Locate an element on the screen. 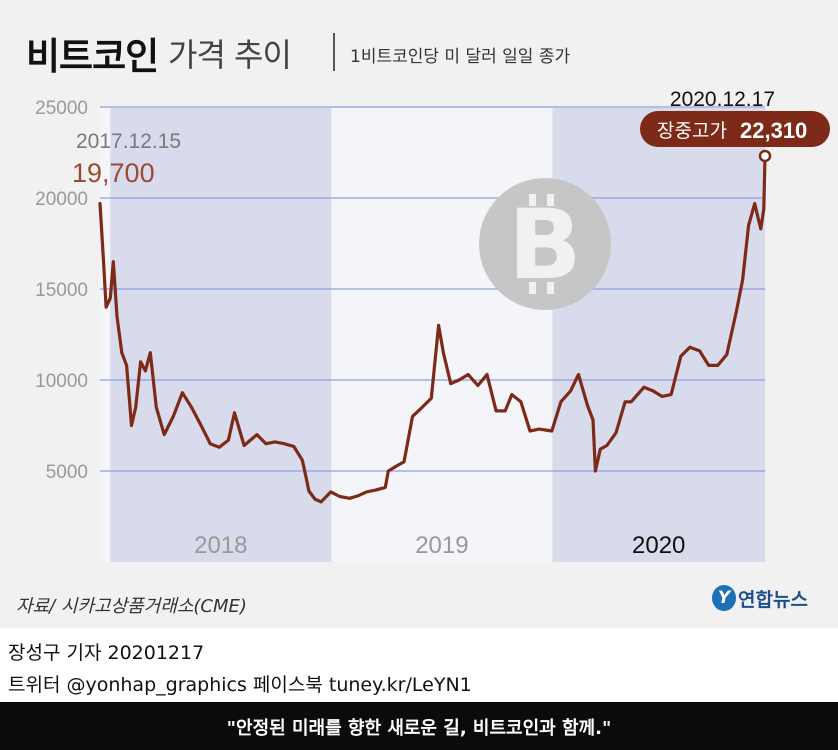 This screenshot has width=838, height=750. y-tick-label: 10000 is located at coordinates (61, 381).